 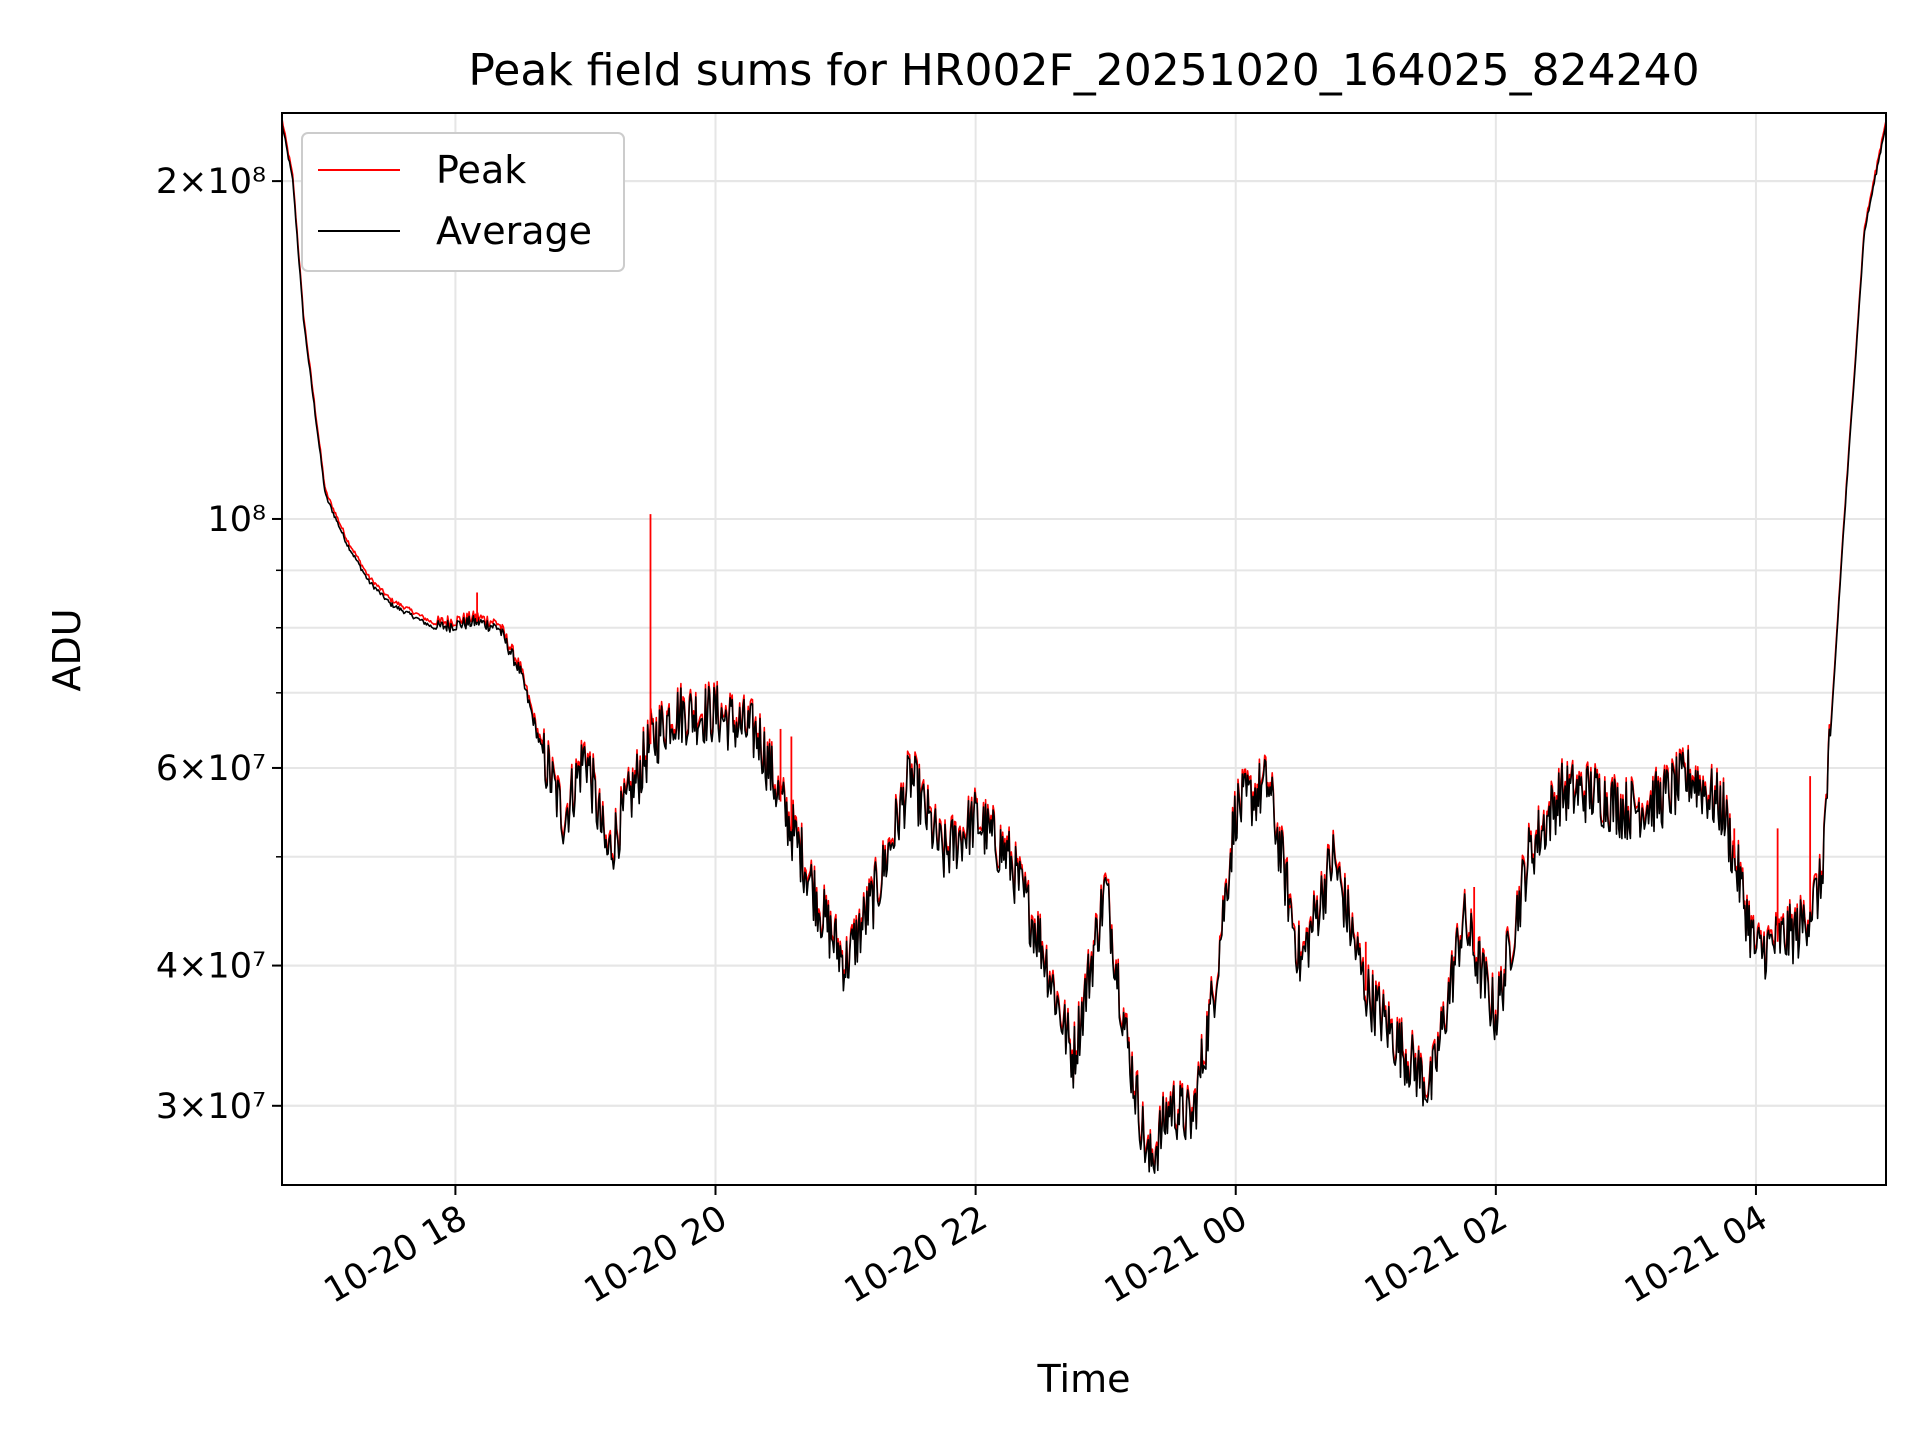 I want to click on y-axis-label: ADU, so click(x=67, y=649).